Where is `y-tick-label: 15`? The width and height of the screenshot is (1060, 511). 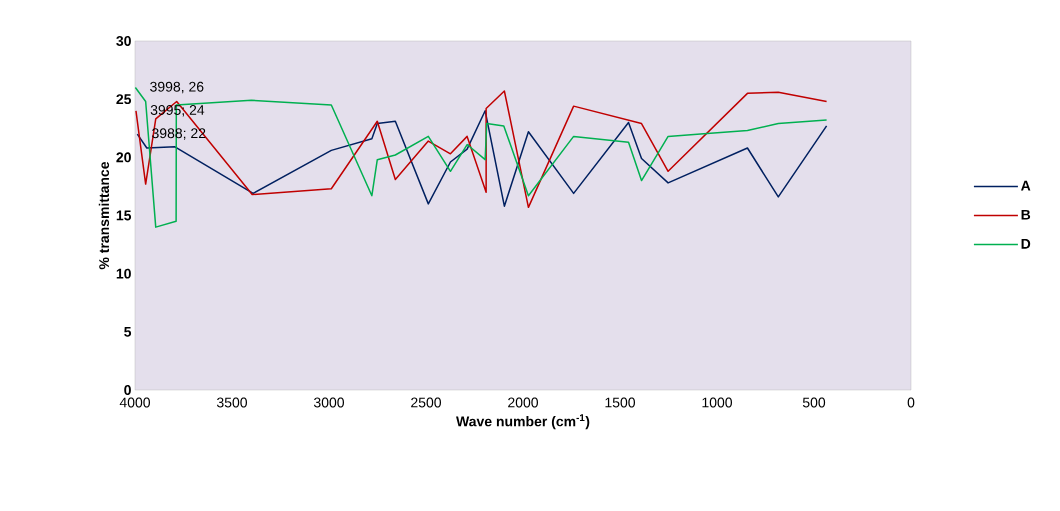
y-tick-label: 15 is located at coordinates (124, 215).